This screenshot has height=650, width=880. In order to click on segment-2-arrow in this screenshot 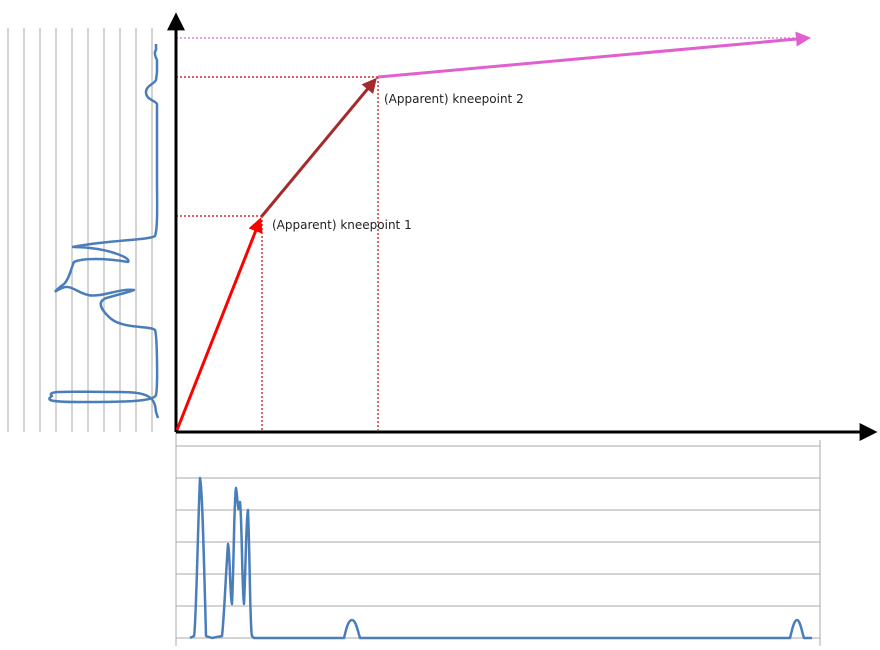, I will do `click(318, 147)`.